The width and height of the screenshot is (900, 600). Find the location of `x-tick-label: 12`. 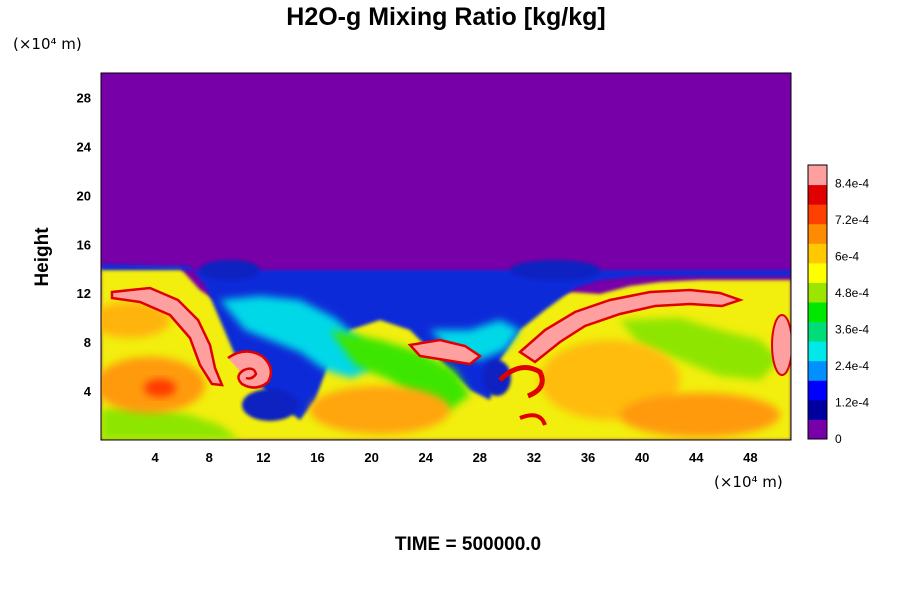

x-tick-label: 12 is located at coordinates (263, 457).